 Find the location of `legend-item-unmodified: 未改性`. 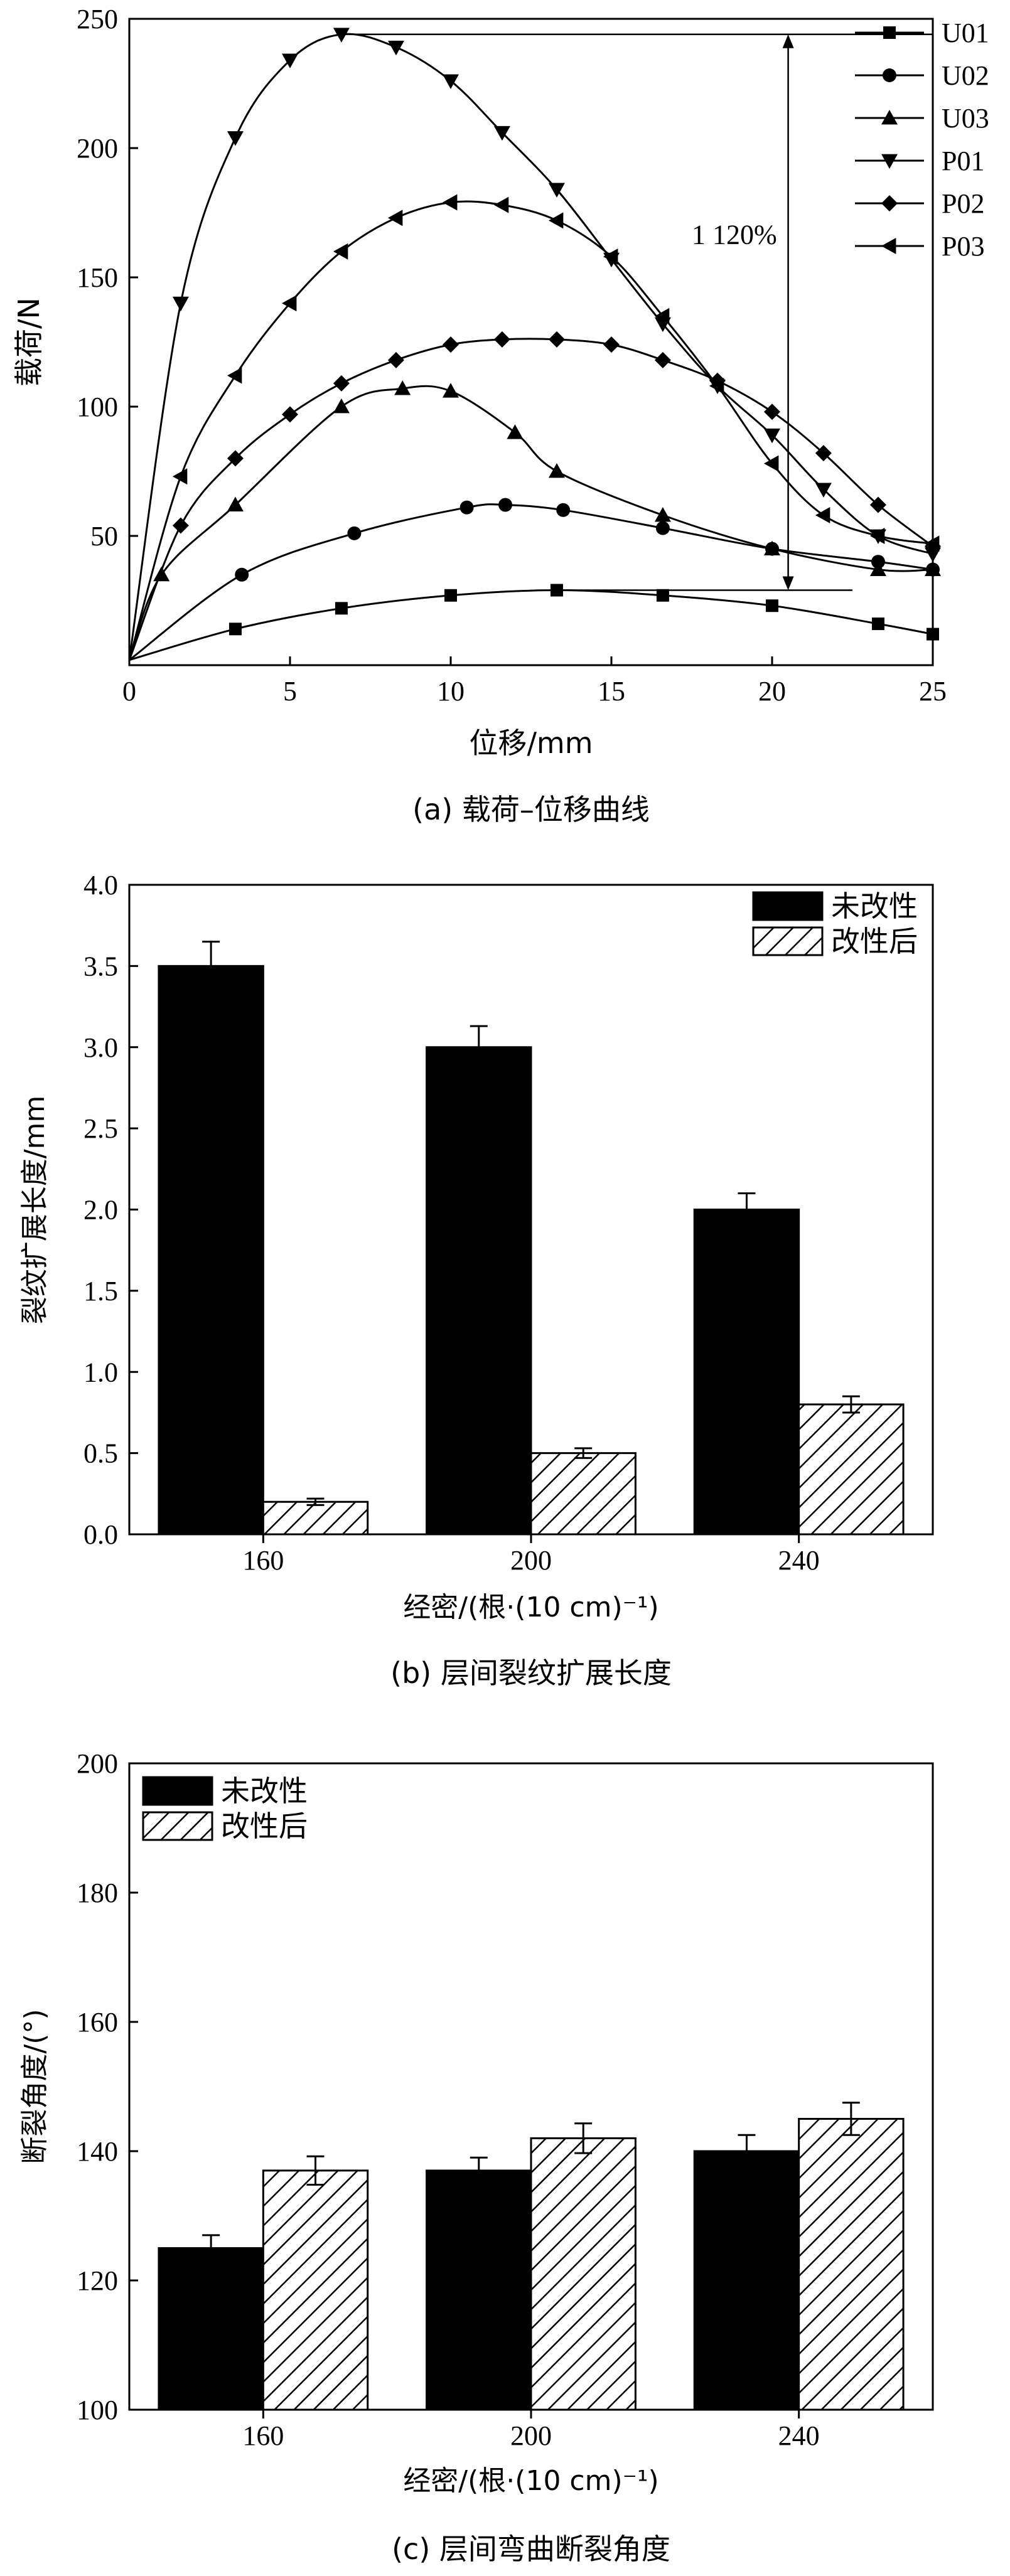

legend-item-unmodified: 未改性 is located at coordinates (225, 1791).